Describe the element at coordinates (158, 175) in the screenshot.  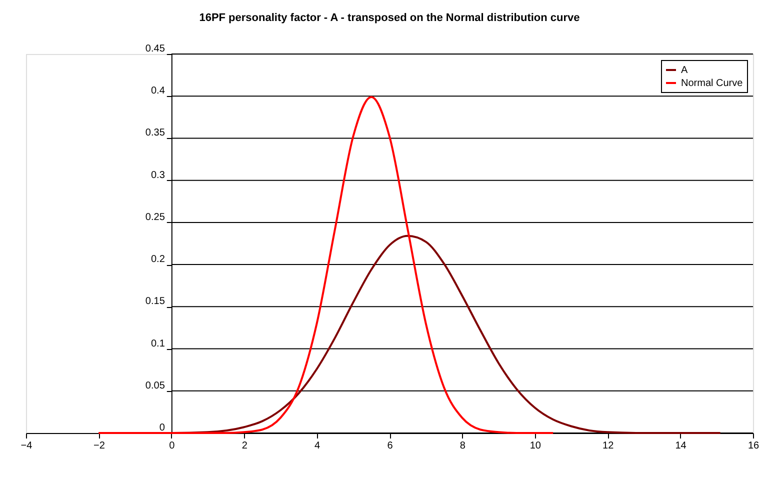
I see `y-tick-label: 0.3` at that location.